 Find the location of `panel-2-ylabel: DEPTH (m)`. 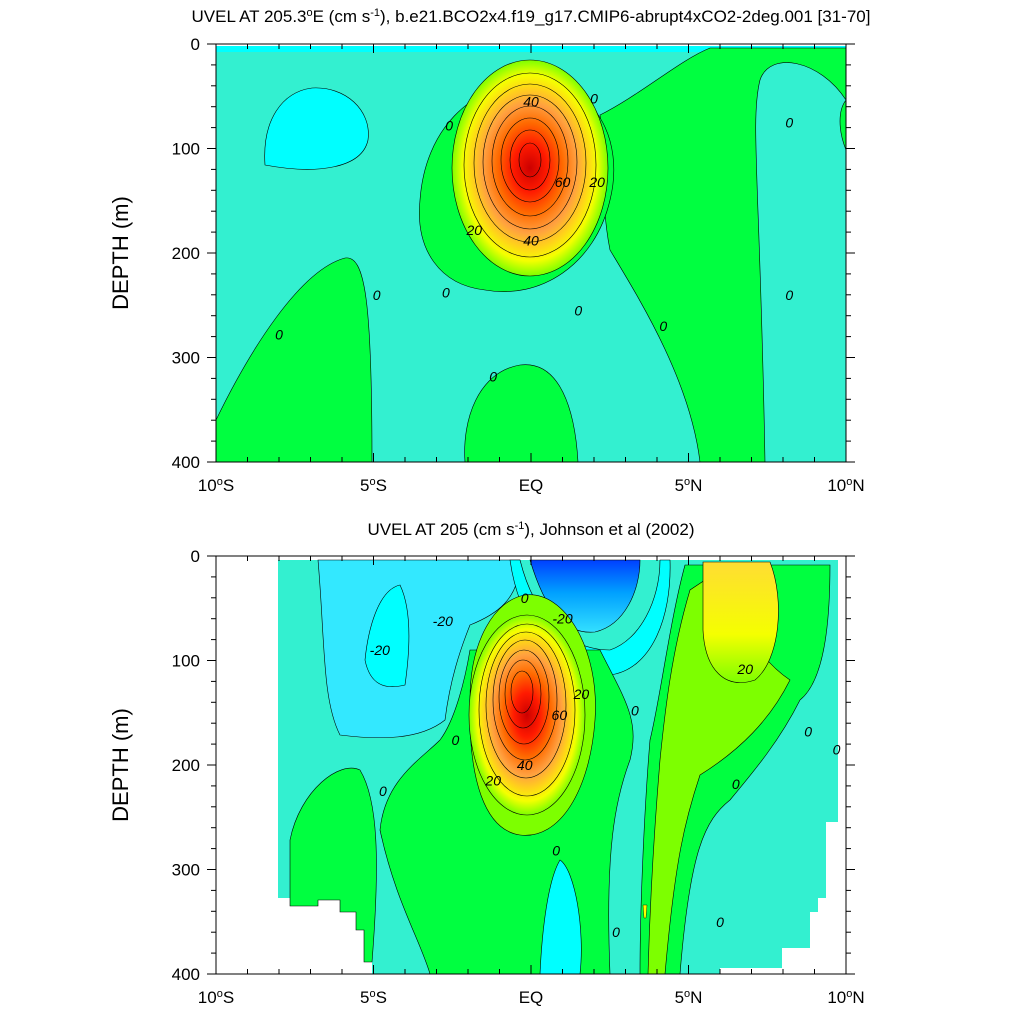

panel-2-ylabel: DEPTH (m) is located at coordinates (120, 765).